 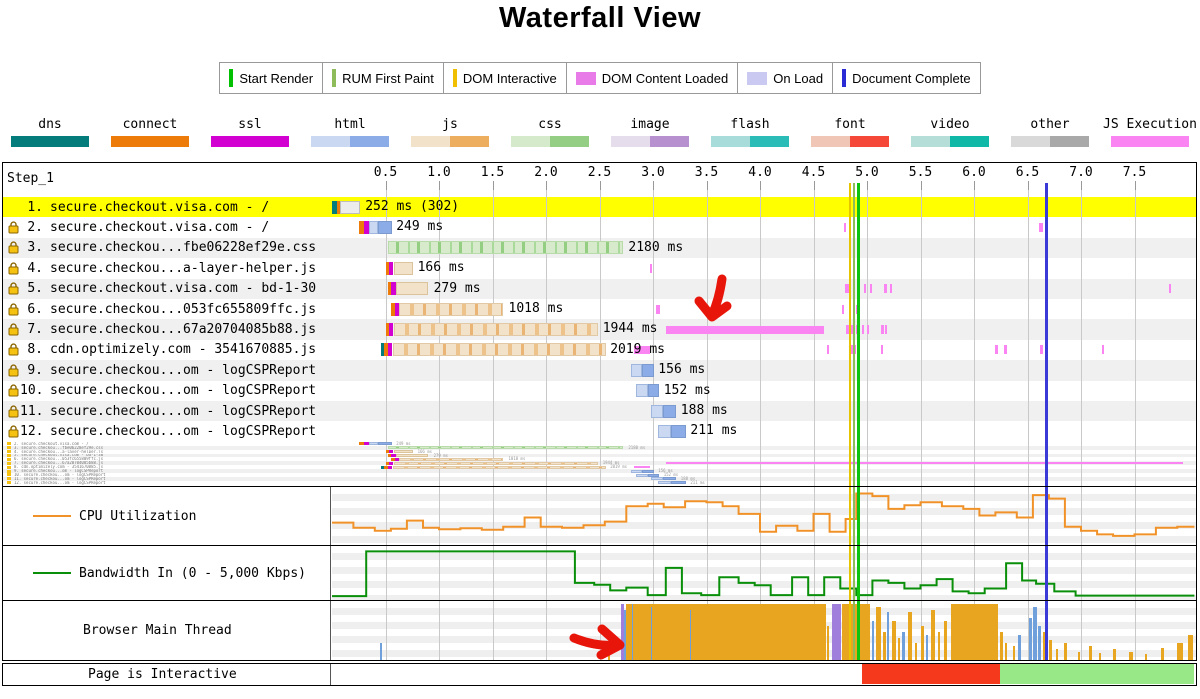 What do you see at coordinates (168, 329) in the screenshot?
I see `request-row: 7. secure.checkou...67a20704085b88.js` at bounding box center [168, 329].